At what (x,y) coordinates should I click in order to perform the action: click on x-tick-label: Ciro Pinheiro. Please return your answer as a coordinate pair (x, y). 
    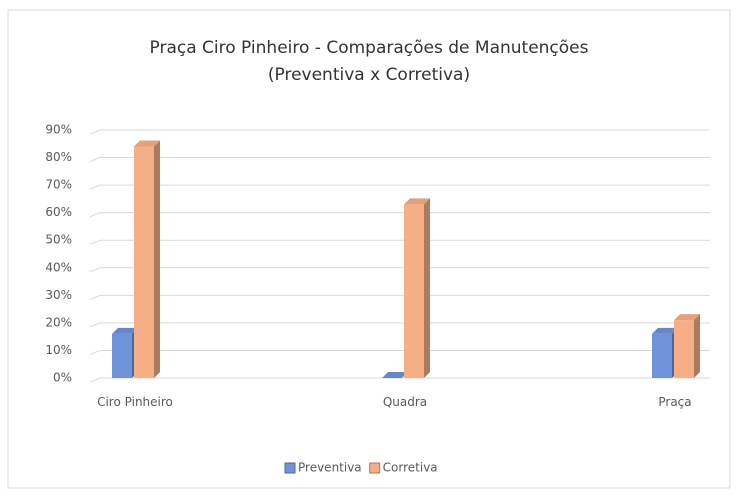
    Looking at the image, I should click on (135, 402).